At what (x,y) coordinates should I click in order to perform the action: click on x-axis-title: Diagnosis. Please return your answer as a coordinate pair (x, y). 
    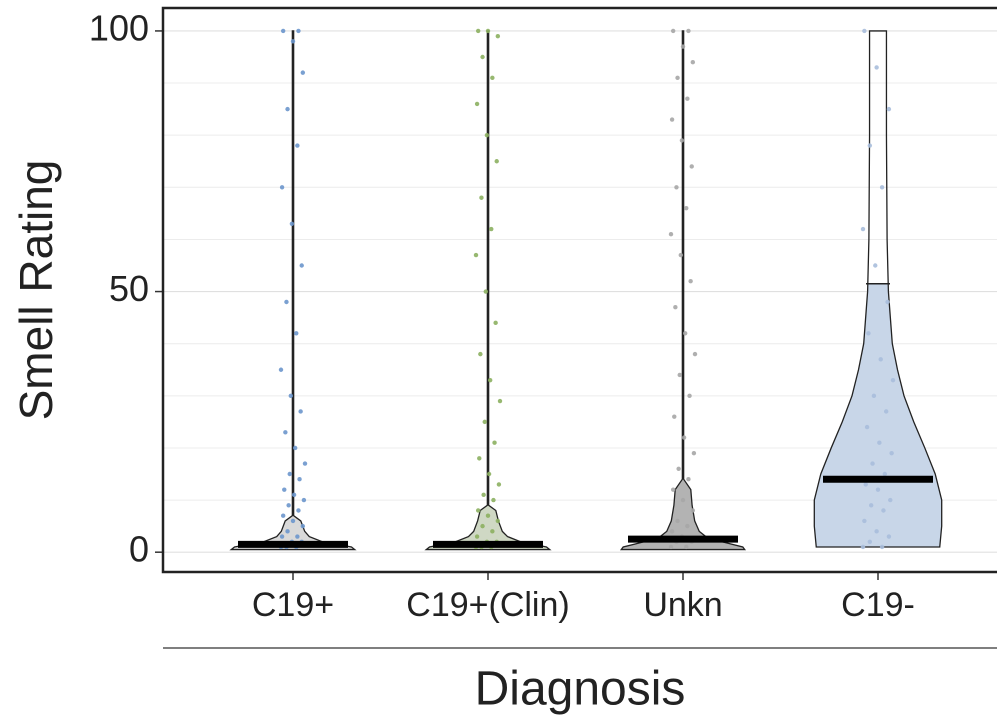
    Looking at the image, I should click on (580, 689).